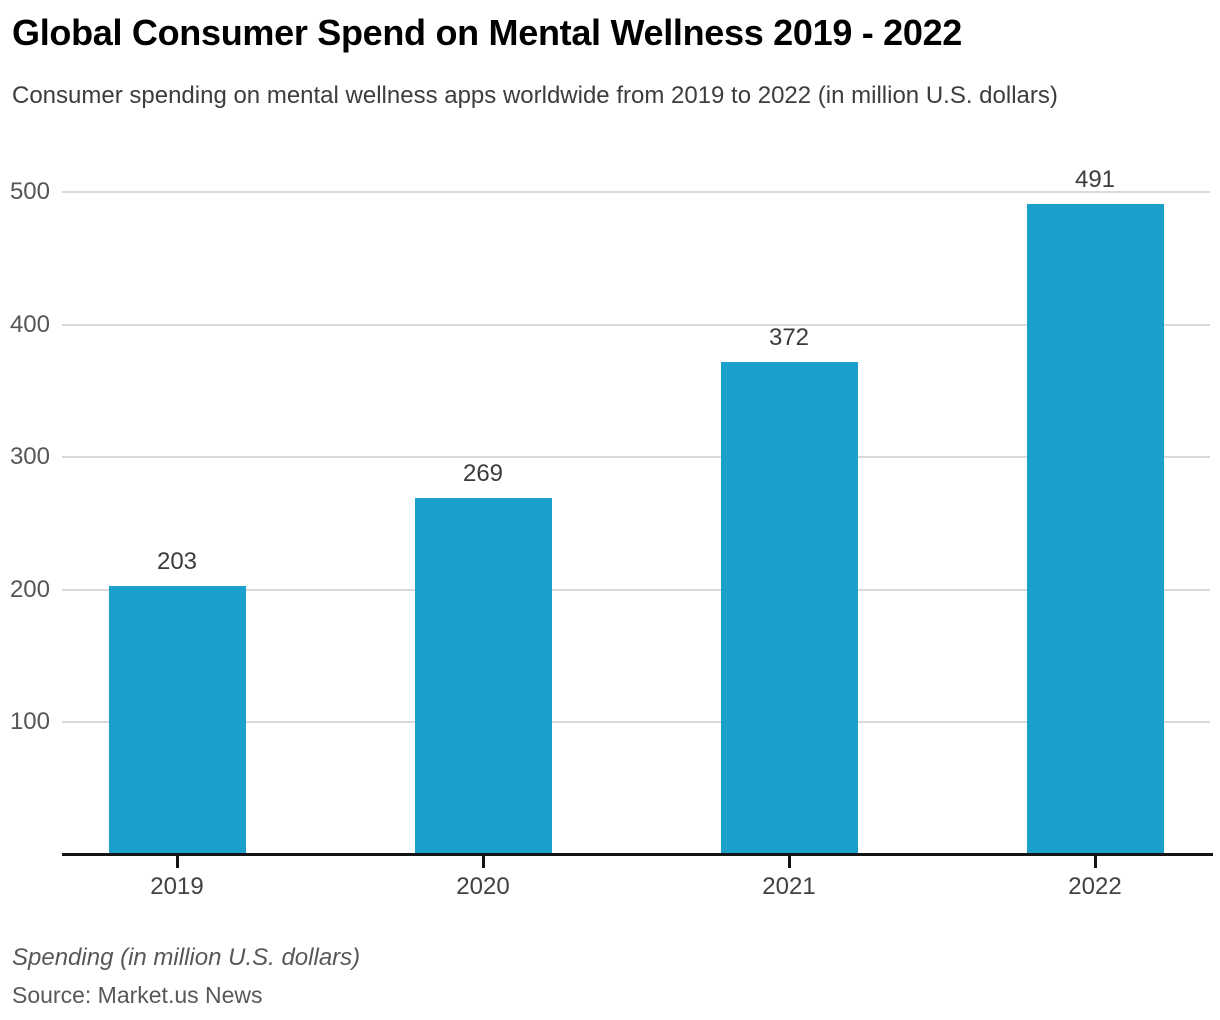 Image resolution: width=1220 pixels, height=1020 pixels. What do you see at coordinates (1095, 886) in the screenshot?
I see `x-axis-label-2022: 2022` at bounding box center [1095, 886].